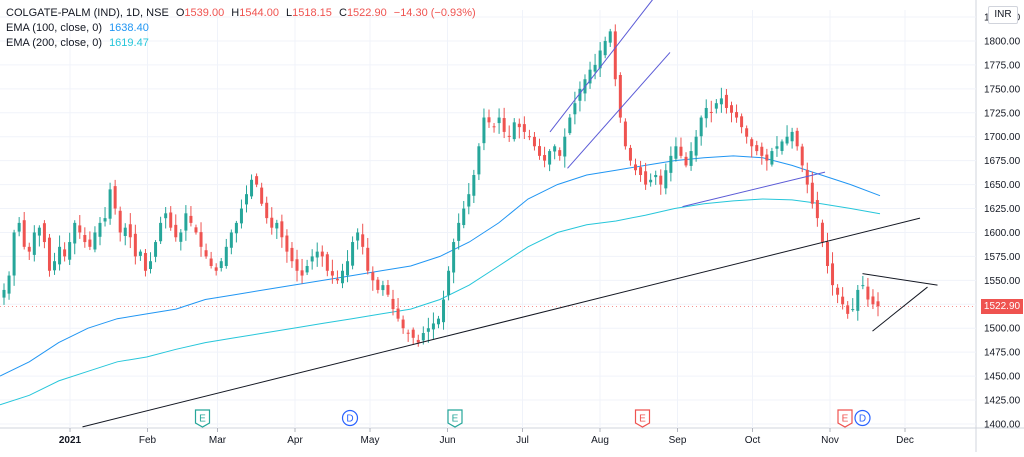 This screenshot has width=1024, height=457. Describe the element at coordinates (1002, 113) in the screenshot. I see `price-tick-label: 1725.00` at that location.